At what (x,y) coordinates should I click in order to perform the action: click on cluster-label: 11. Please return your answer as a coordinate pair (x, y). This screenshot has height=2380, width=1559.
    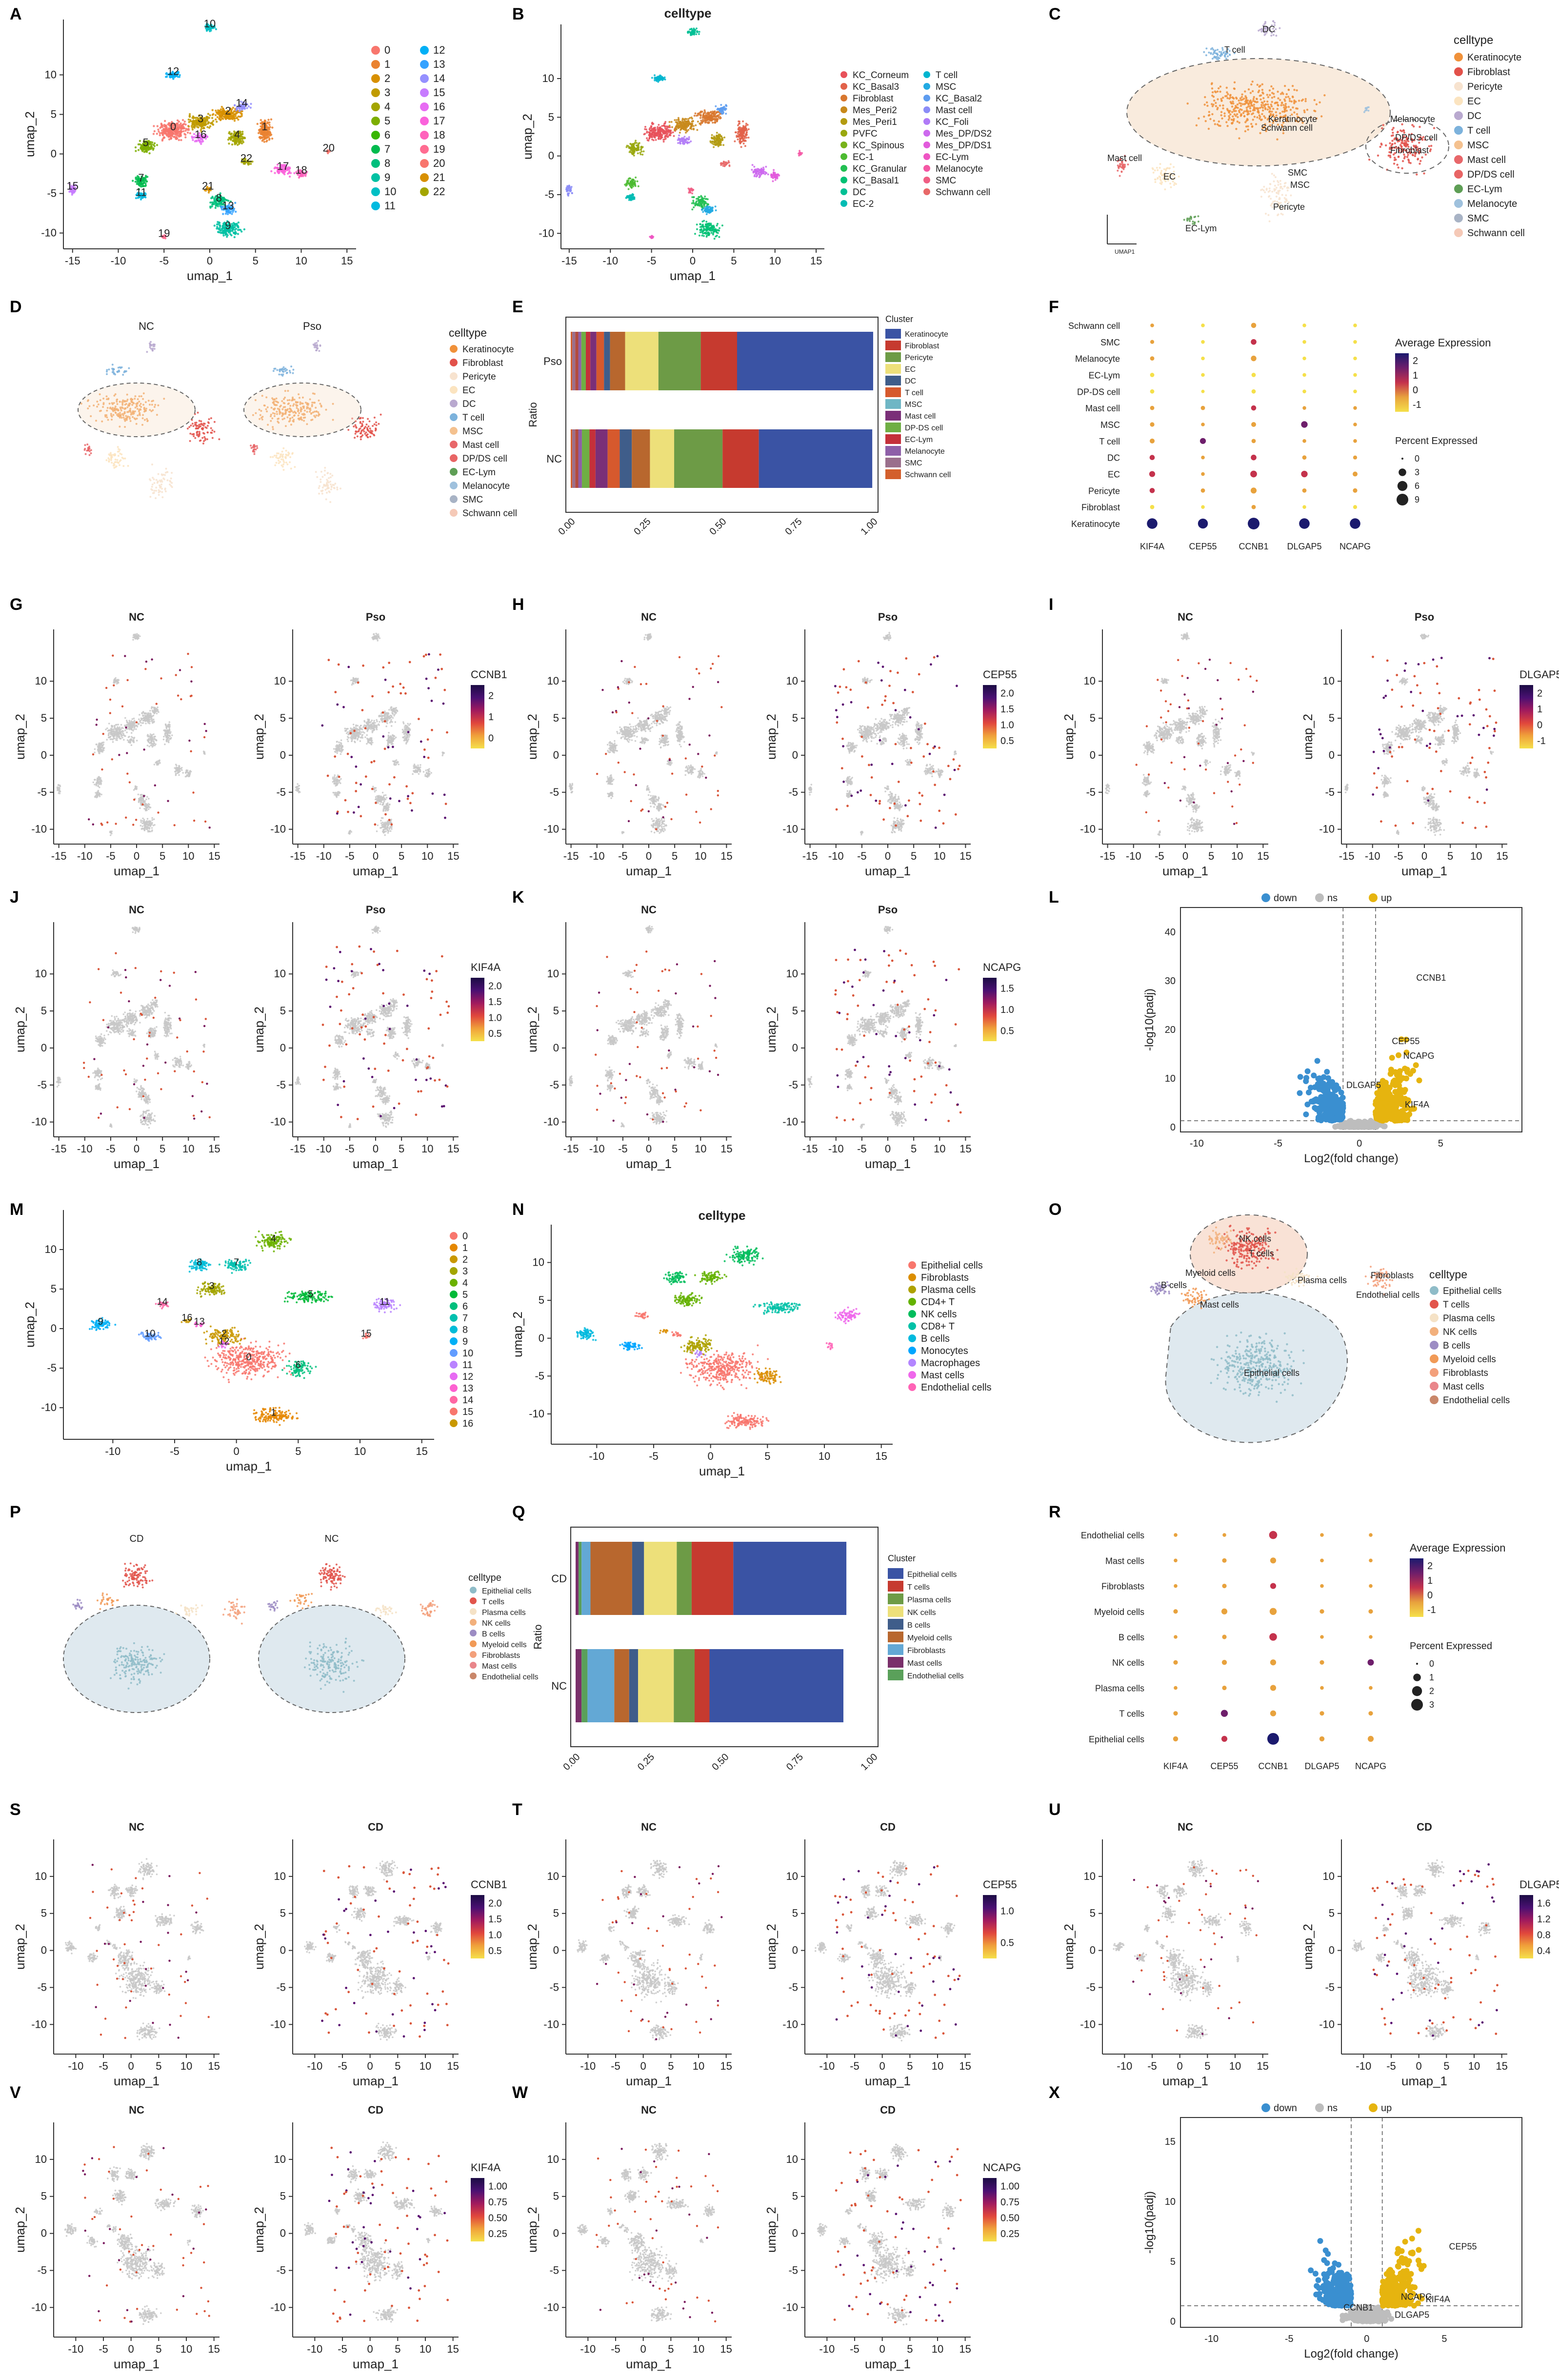
    Looking at the image, I should click on (141, 192).